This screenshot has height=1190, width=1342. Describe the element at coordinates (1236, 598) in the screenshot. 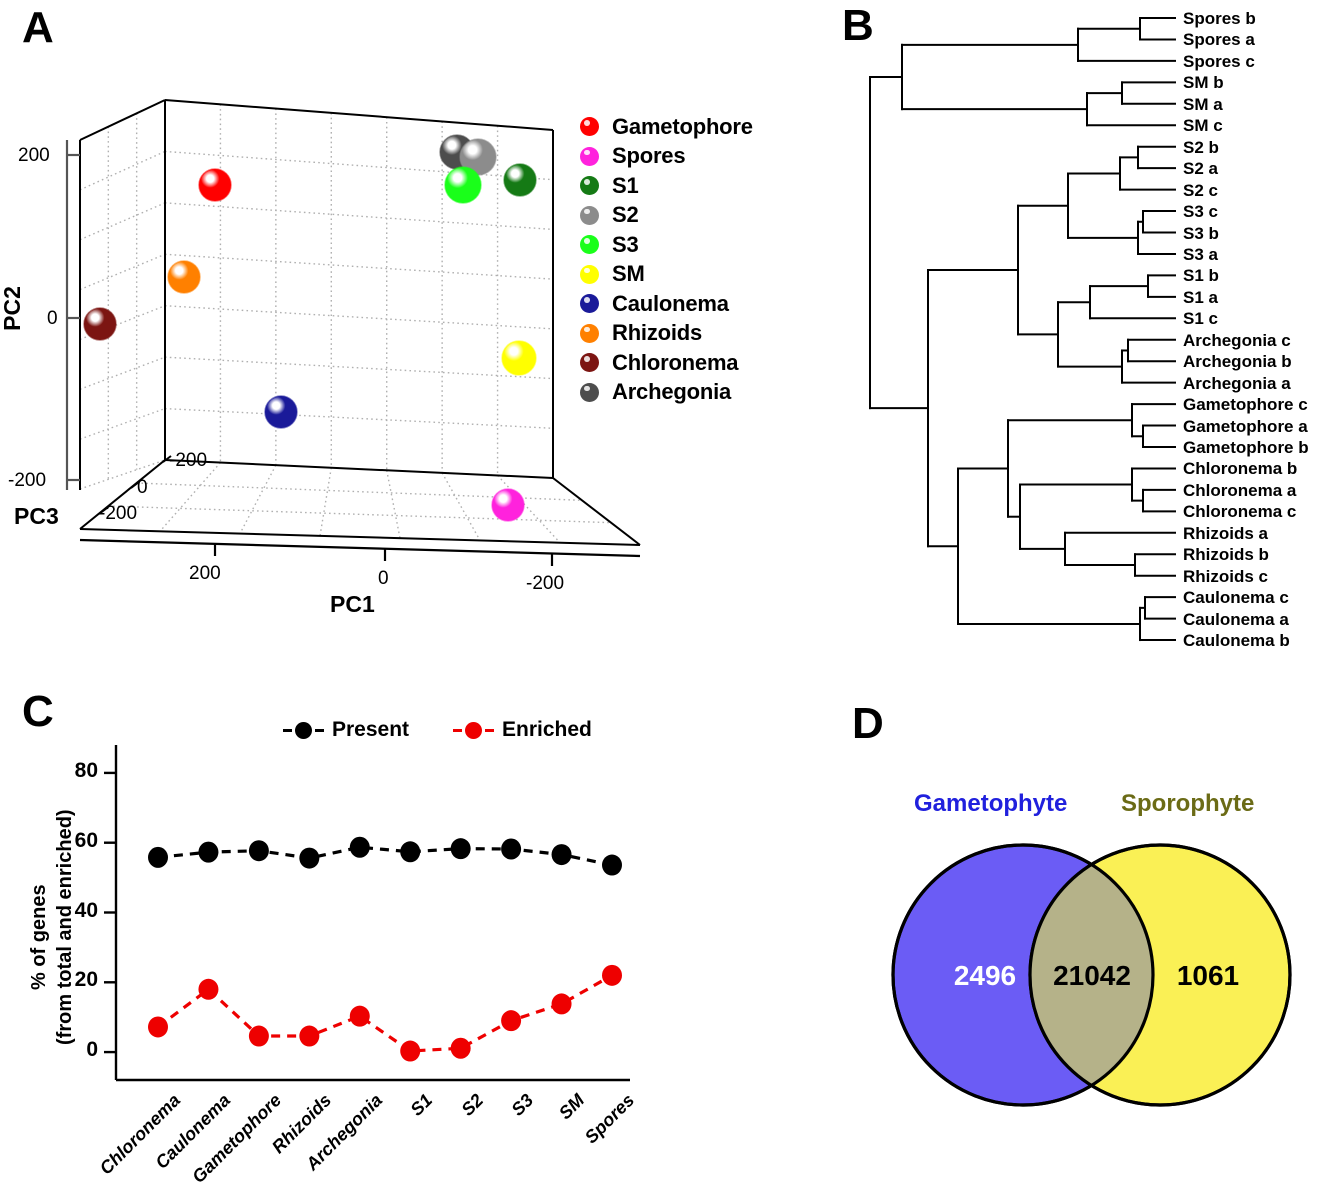

I see `dendrogram-leaf: Caulonema c` at that location.